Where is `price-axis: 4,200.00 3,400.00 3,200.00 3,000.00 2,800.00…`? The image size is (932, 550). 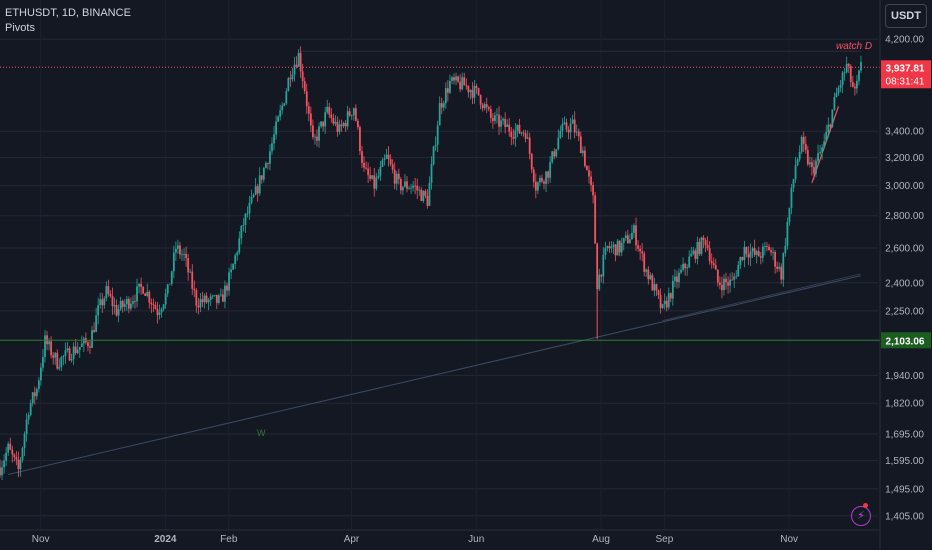 price-axis: 4,200.00 3,400.00 3,200.00 3,000.00 2,800.00… is located at coordinates (901, 275).